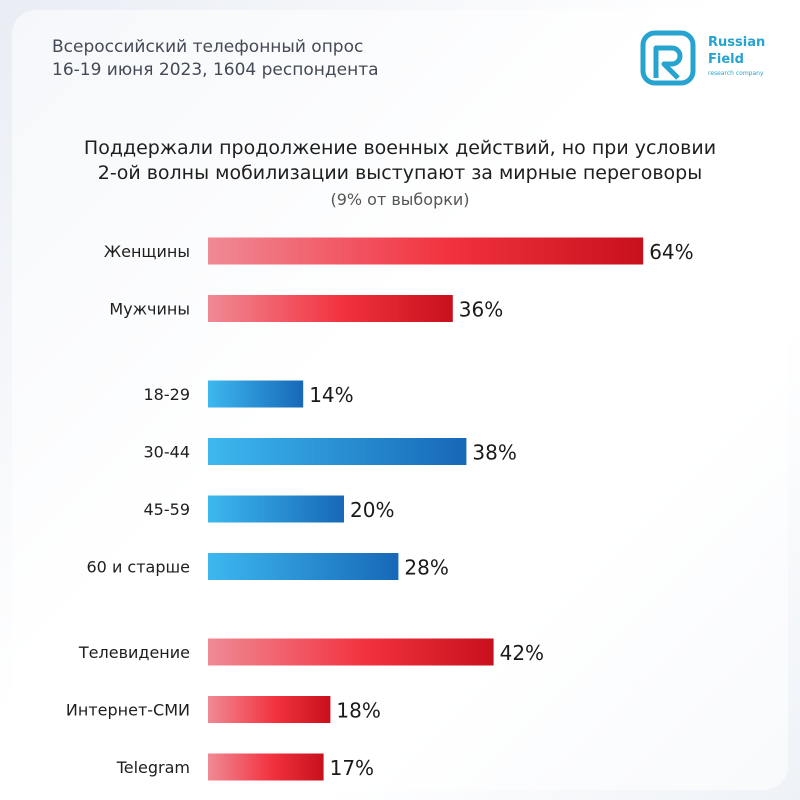 This screenshot has width=800, height=800. I want to click on value-label: 36%, so click(481, 310).